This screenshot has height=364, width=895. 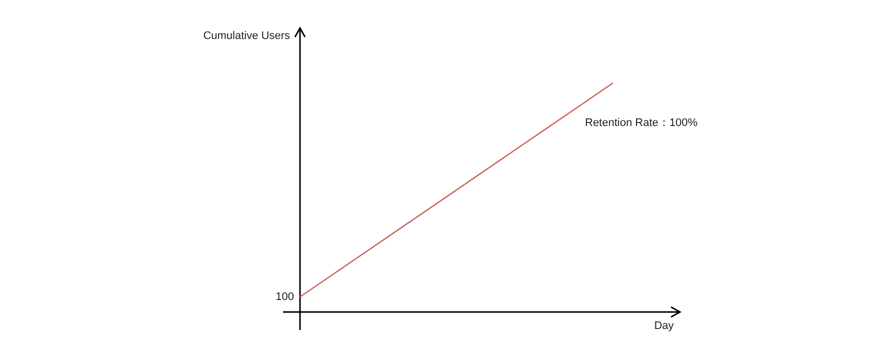 What do you see at coordinates (664, 326) in the screenshot?
I see `xlabel: Day` at bounding box center [664, 326].